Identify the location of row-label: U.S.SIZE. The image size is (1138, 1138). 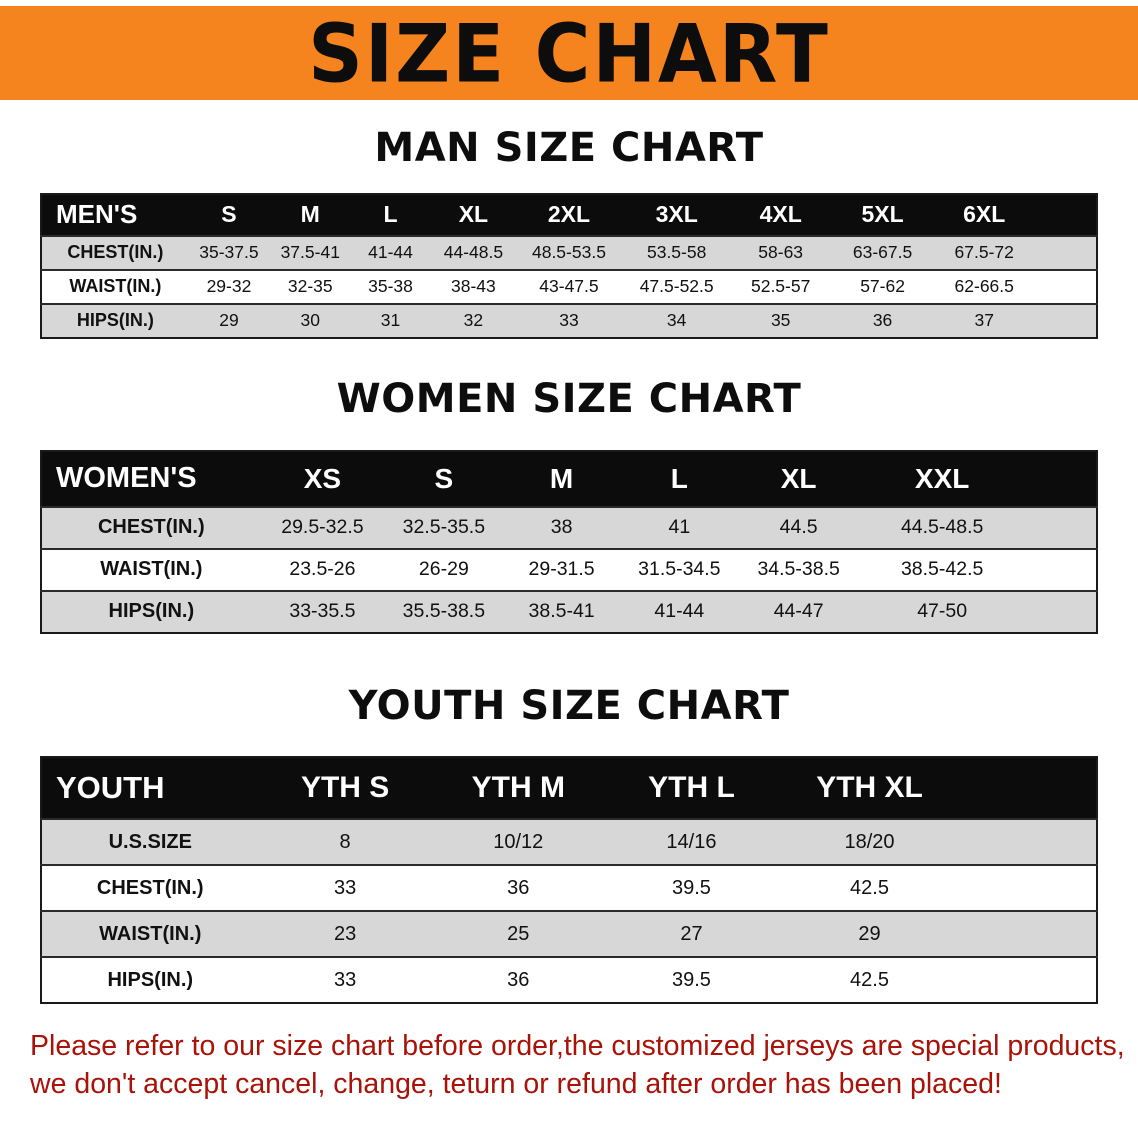
(150, 841).